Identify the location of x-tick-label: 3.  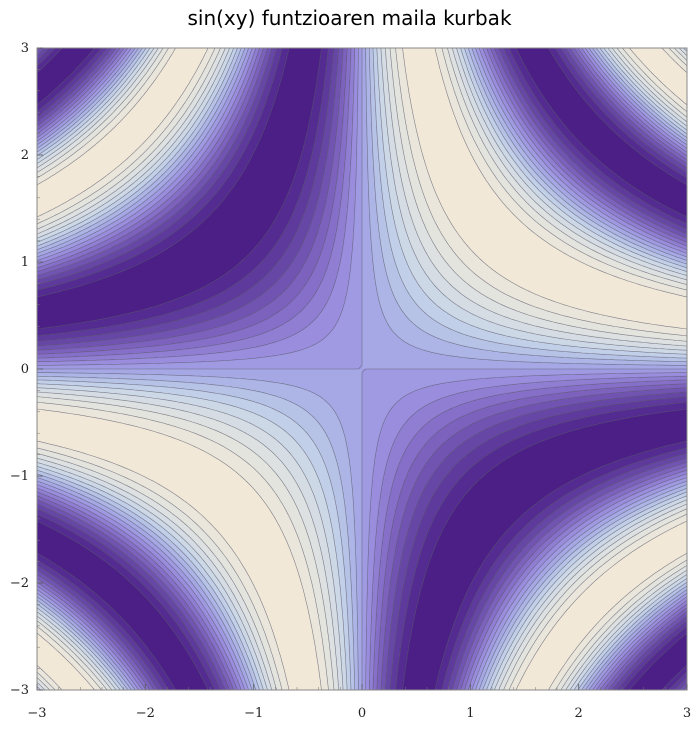
(687, 713).